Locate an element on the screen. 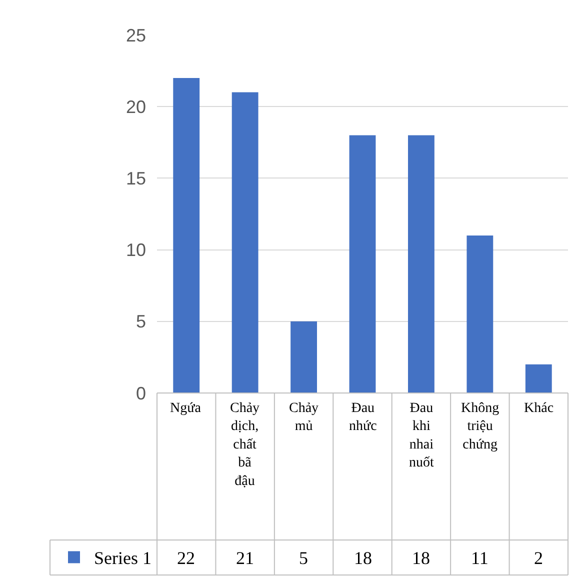 The width and height of the screenshot is (586, 586). y-tick-label: 15 is located at coordinates (136, 178).